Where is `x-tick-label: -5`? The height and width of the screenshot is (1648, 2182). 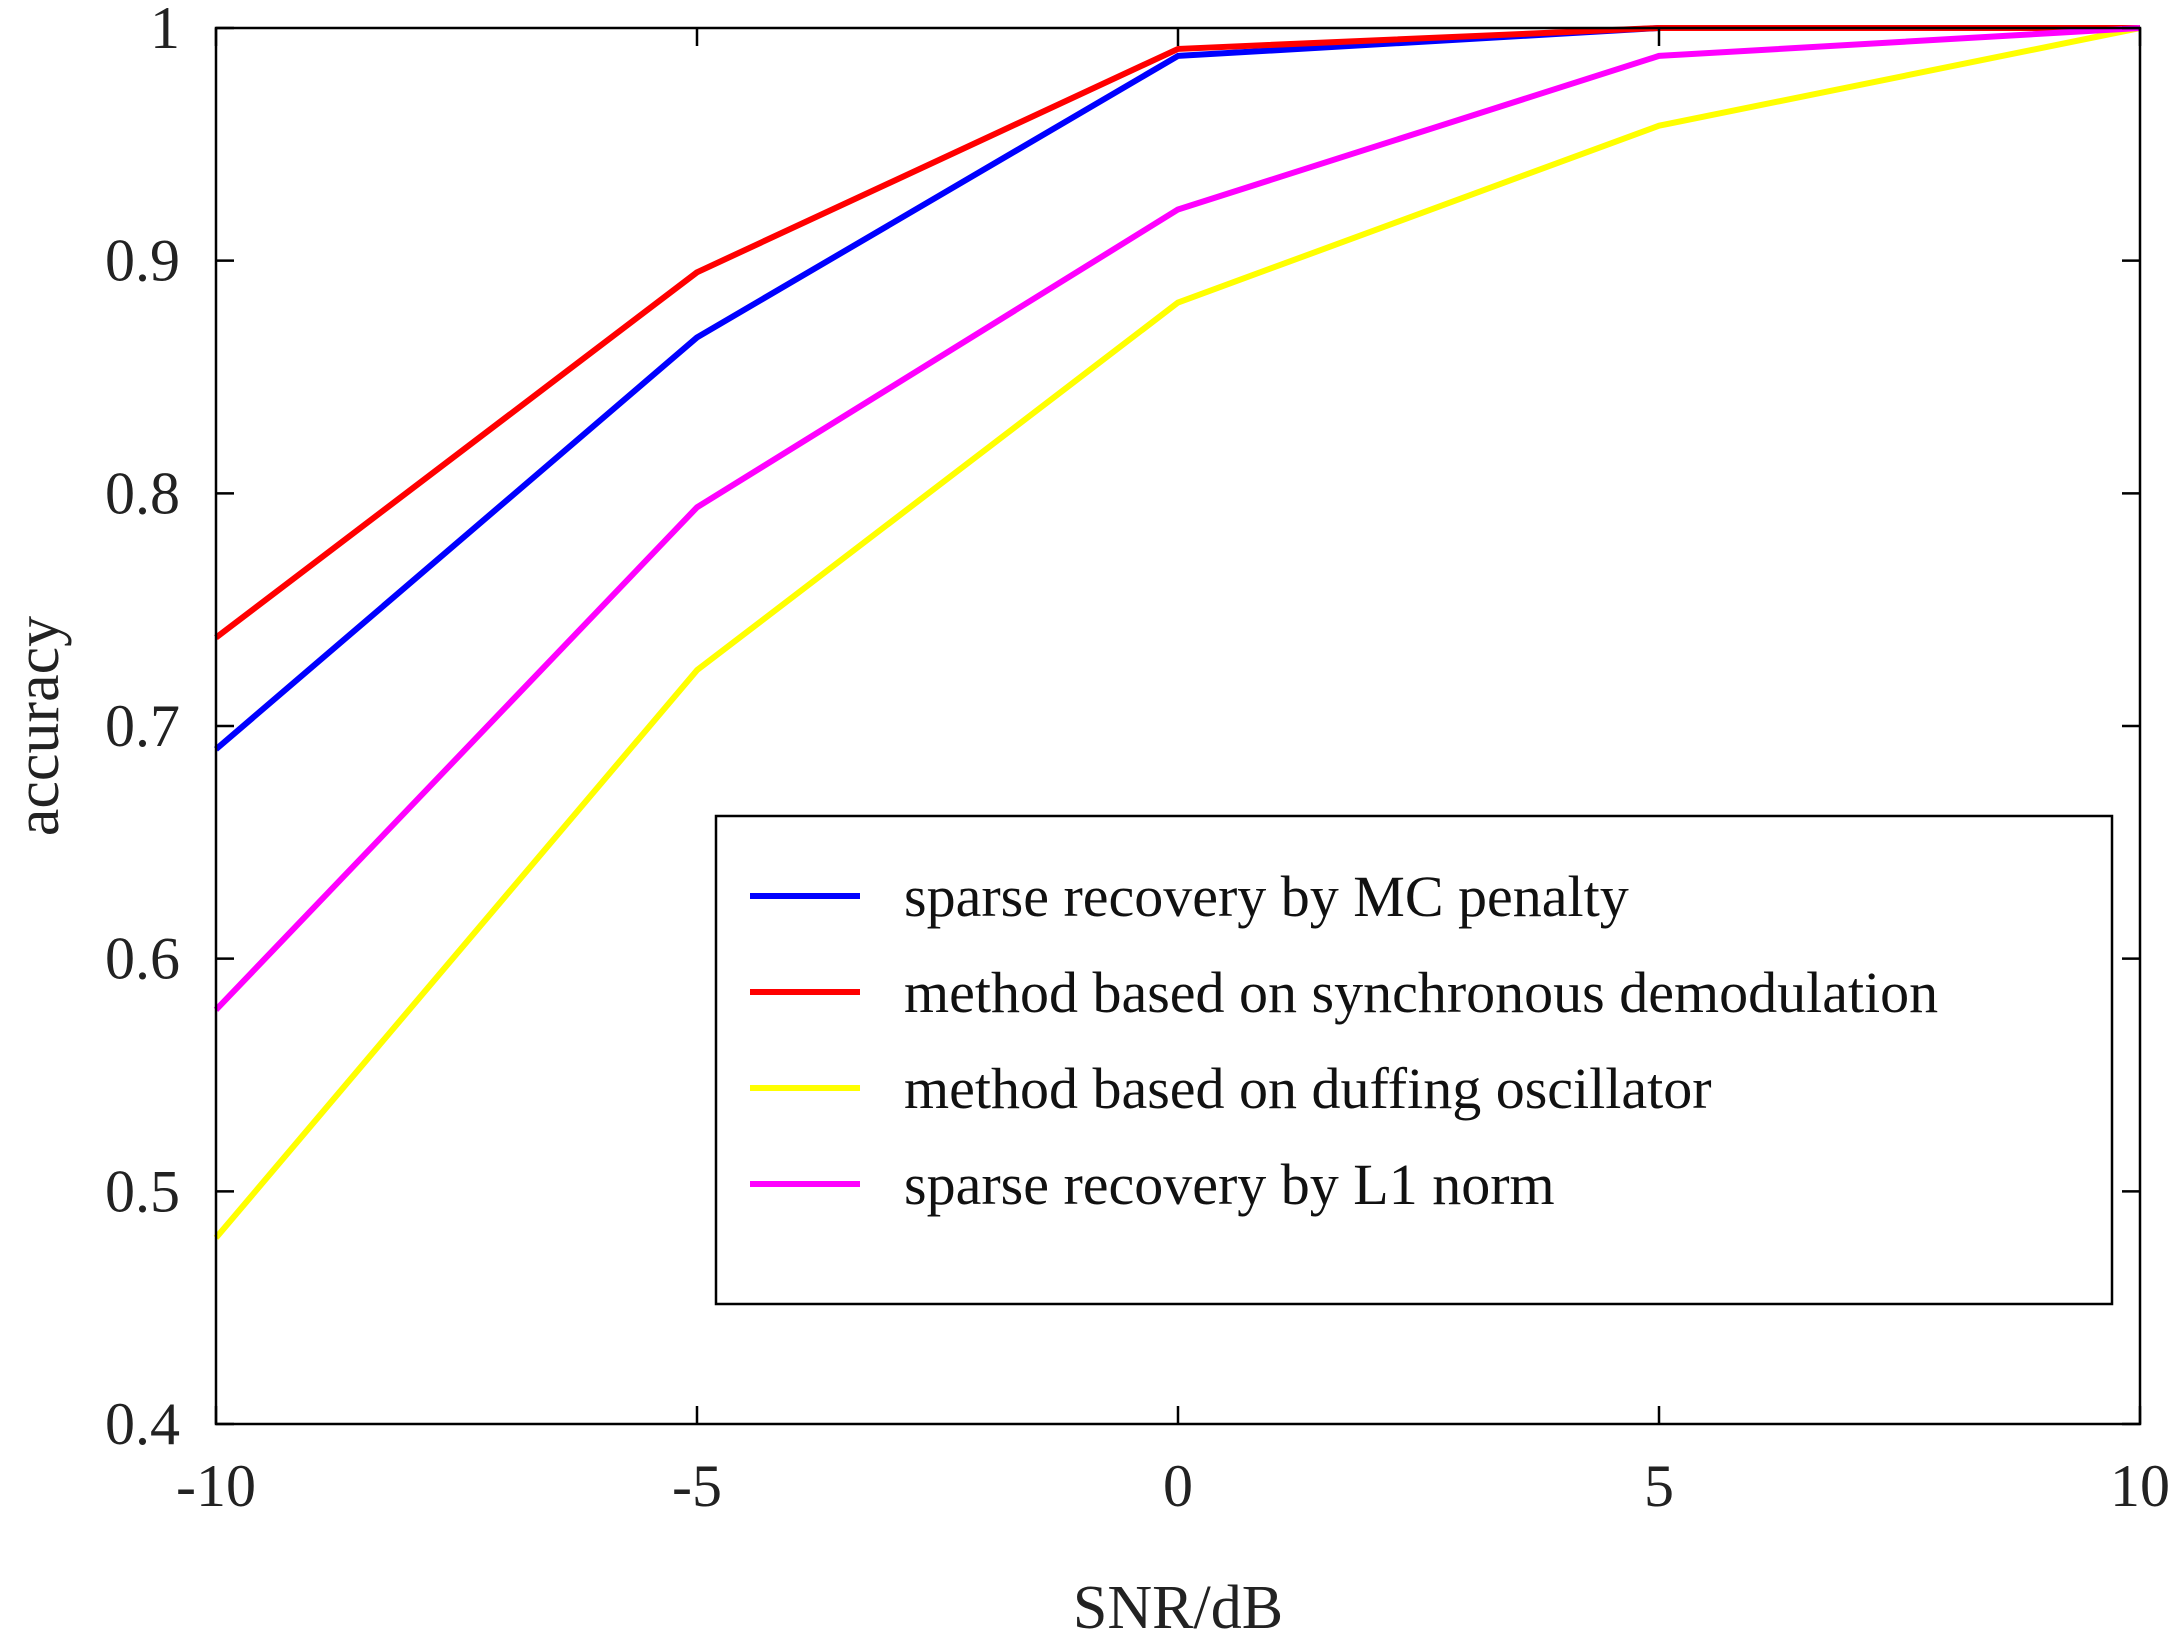 x-tick-label: -5 is located at coordinates (697, 1486).